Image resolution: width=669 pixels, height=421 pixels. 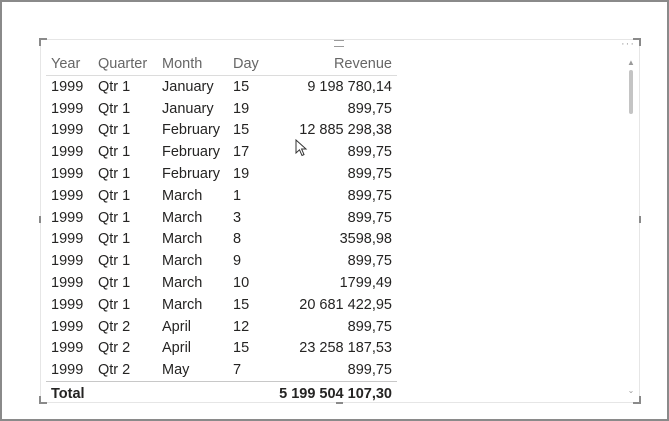 What do you see at coordinates (237, 239) in the screenshot?
I see `cell-day: 8` at bounding box center [237, 239].